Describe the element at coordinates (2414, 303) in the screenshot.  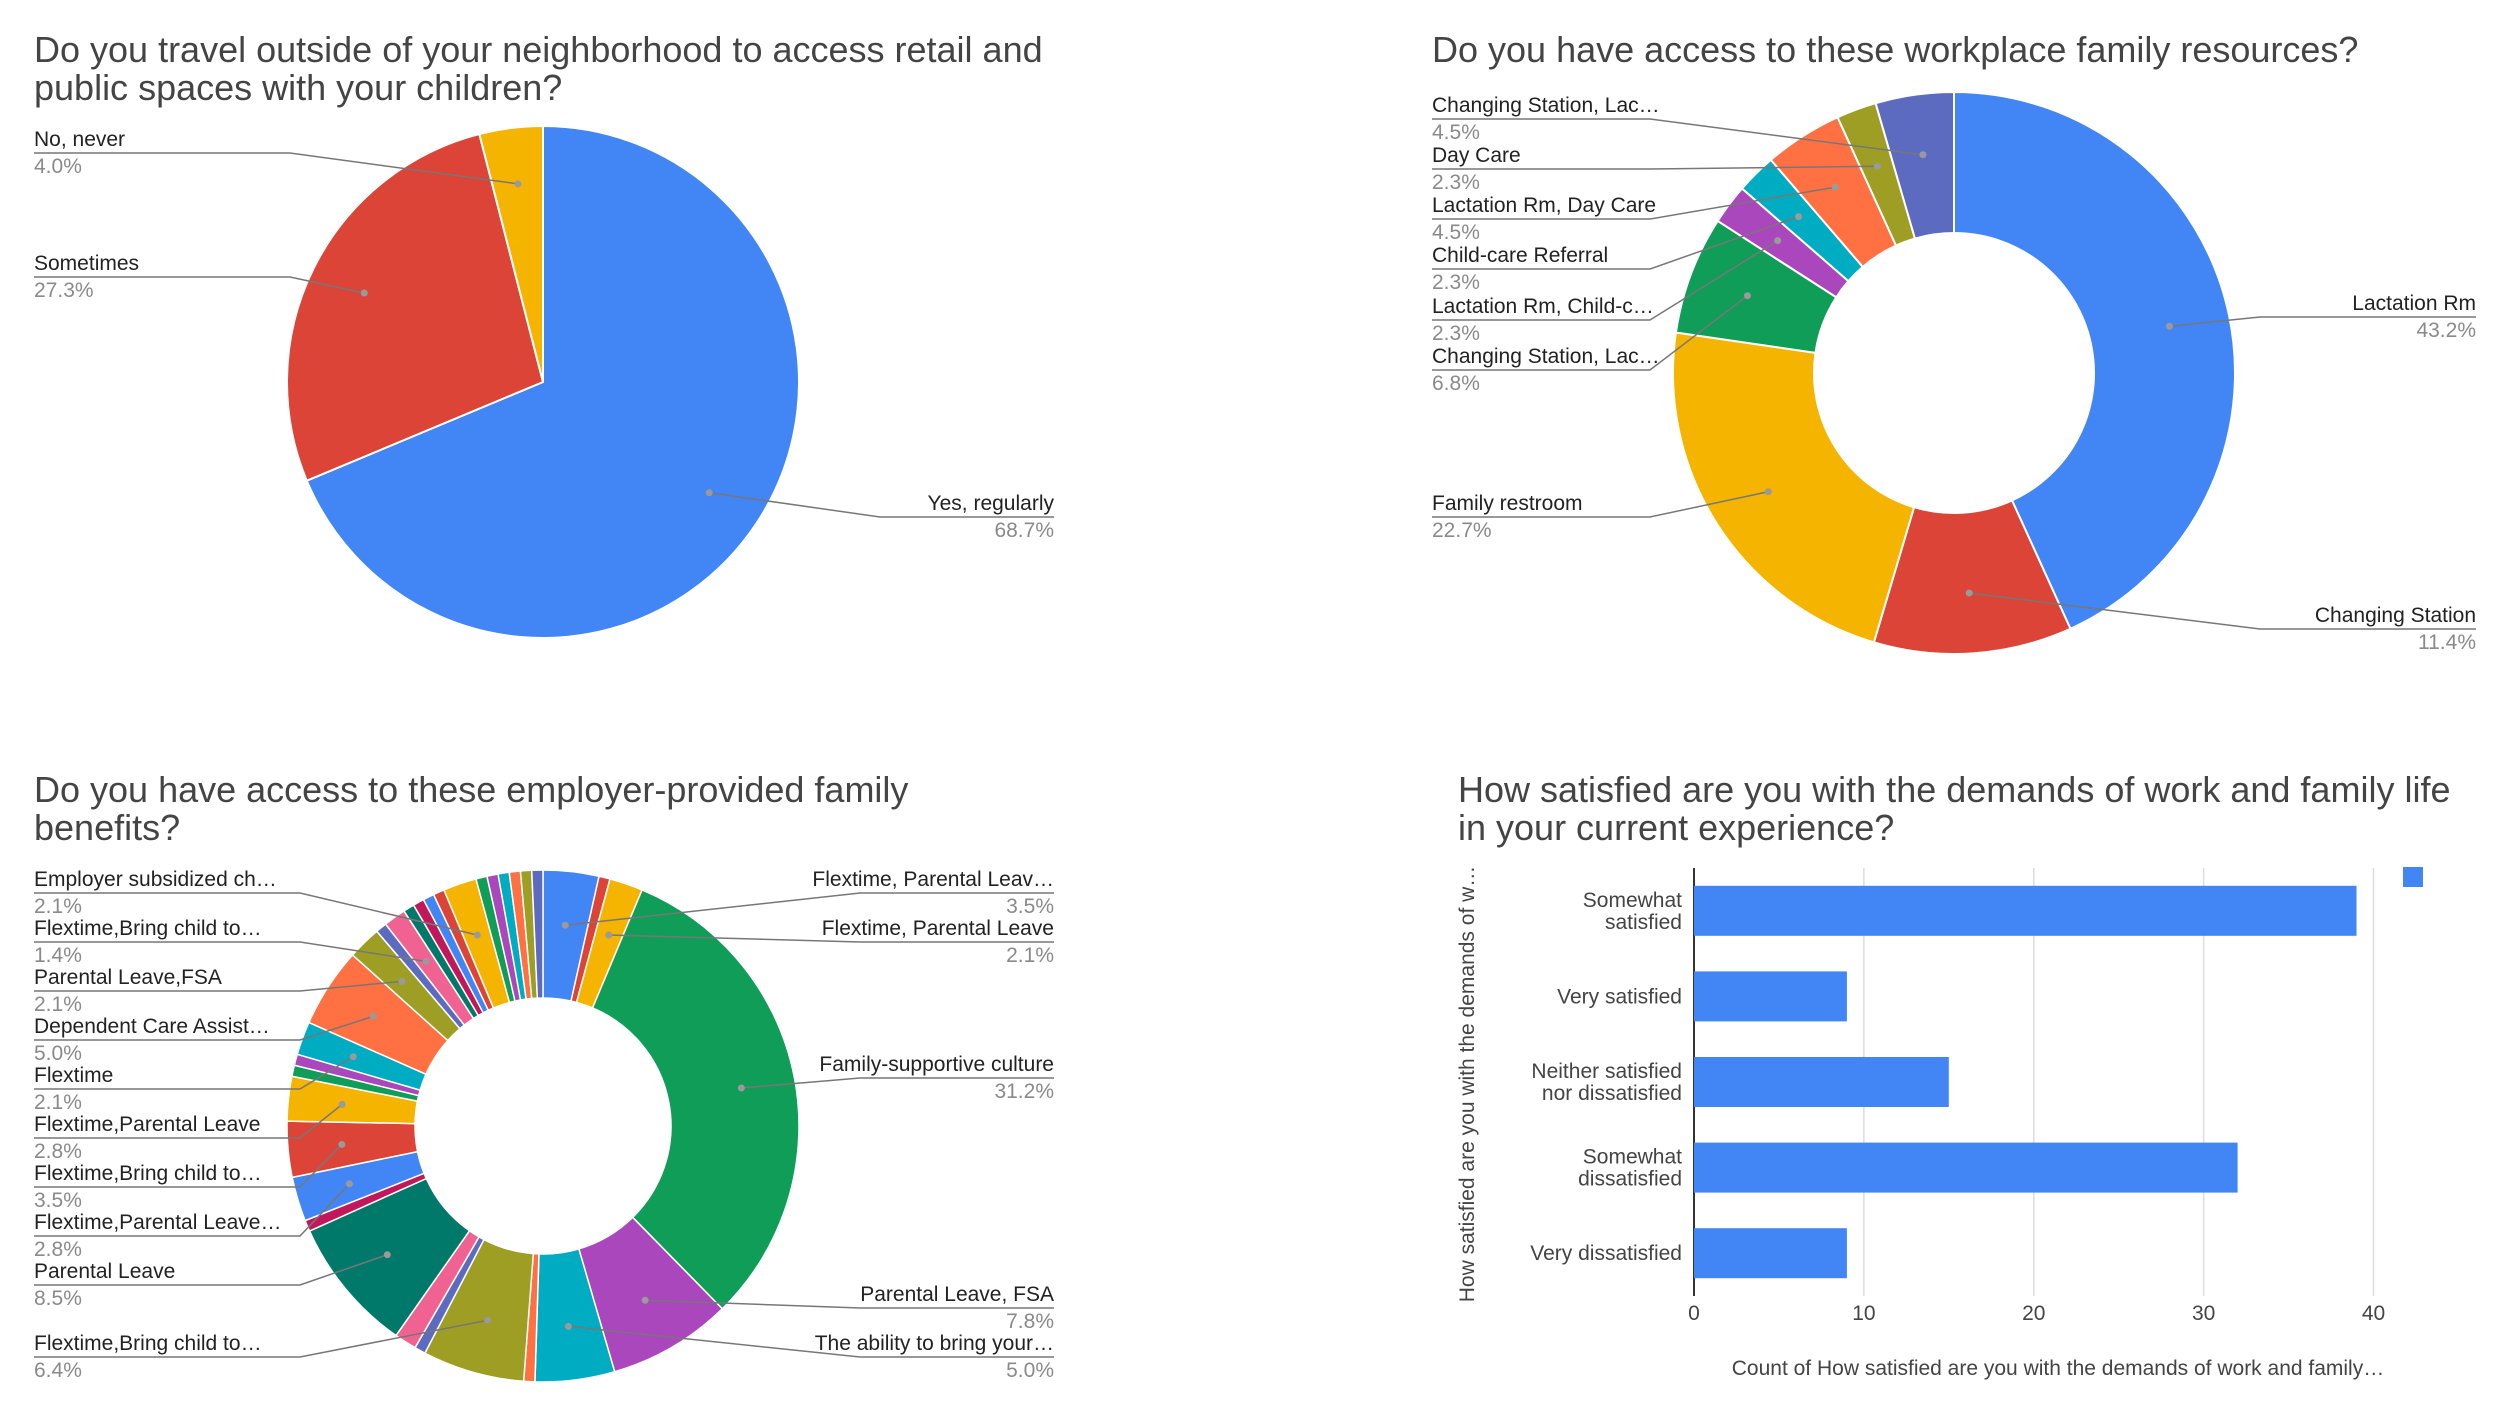
I see `slice-label: Lactation Rm` at that location.